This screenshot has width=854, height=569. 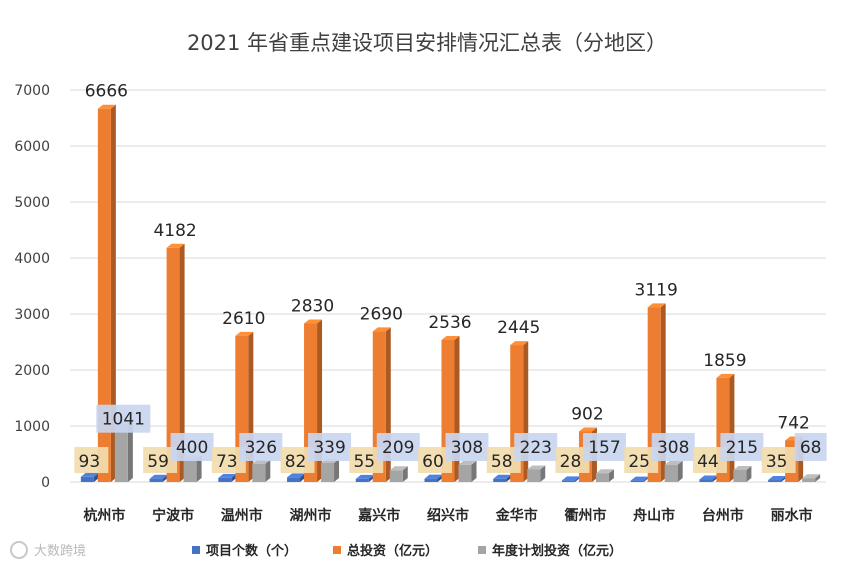 What do you see at coordinates (449, 323) in the screenshot?
I see `data-label-total: 2536` at bounding box center [449, 323].